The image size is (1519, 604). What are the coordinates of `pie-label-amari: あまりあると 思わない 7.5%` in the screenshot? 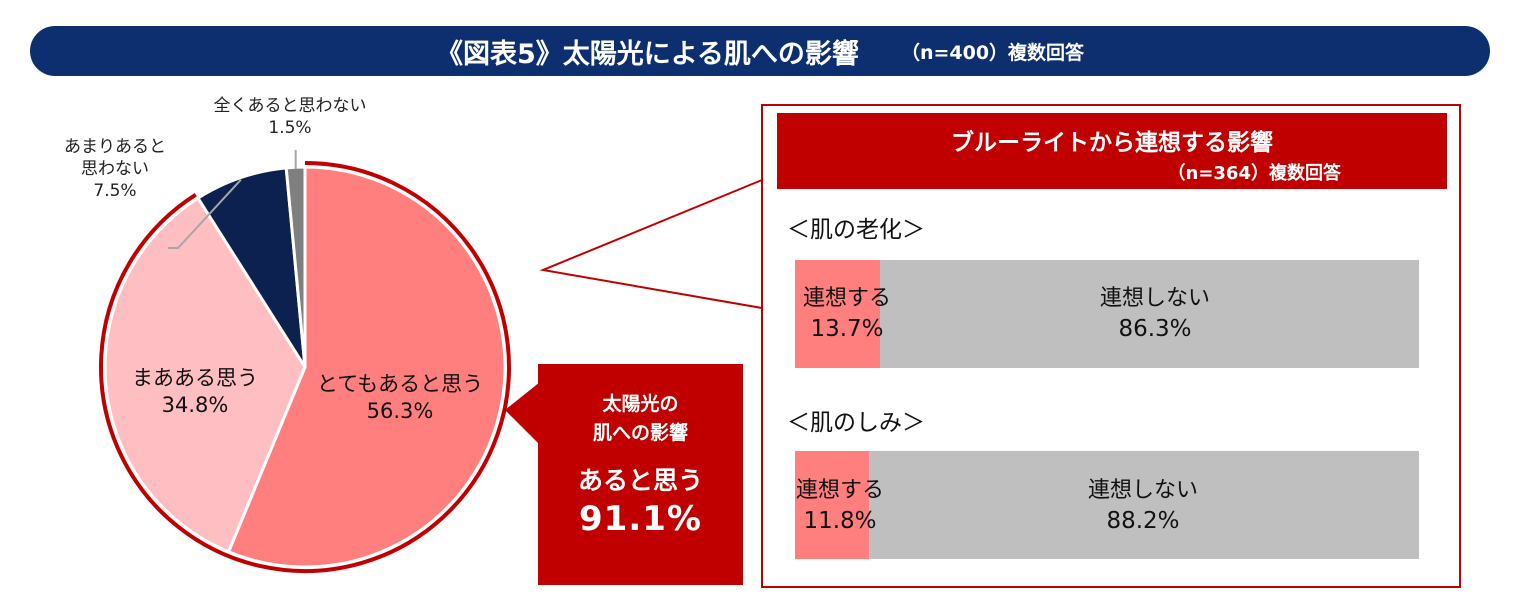 It's located at (115, 169).